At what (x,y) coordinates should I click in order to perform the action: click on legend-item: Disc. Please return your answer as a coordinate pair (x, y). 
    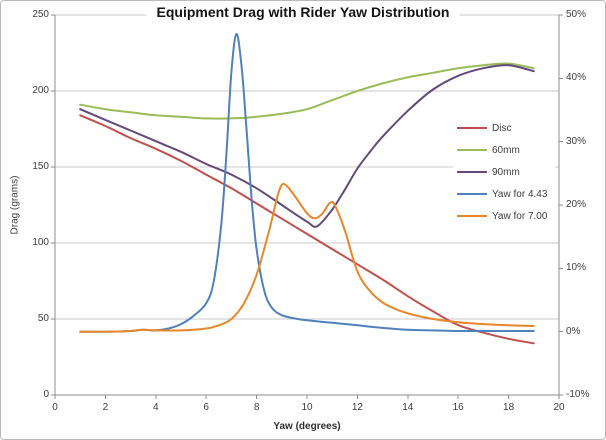
    Looking at the image, I should click on (502, 128).